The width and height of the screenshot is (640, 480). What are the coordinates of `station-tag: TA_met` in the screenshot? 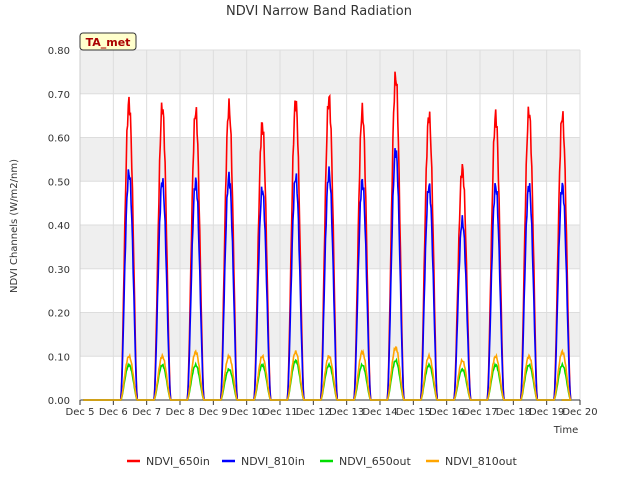 It's located at (108, 41).